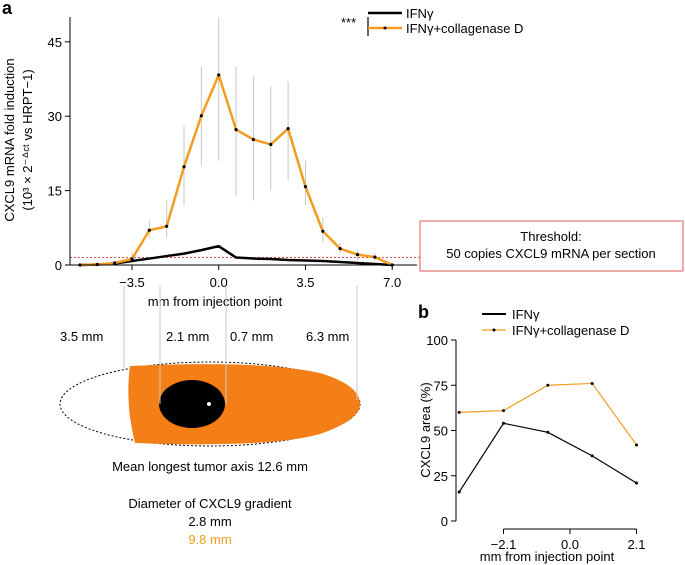 This screenshot has height=565, width=685. Describe the element at coordinates (555, 322) in the screenshot. I see `panel-b-legend: IFNγ IFNγ+collagenase D` at that location.